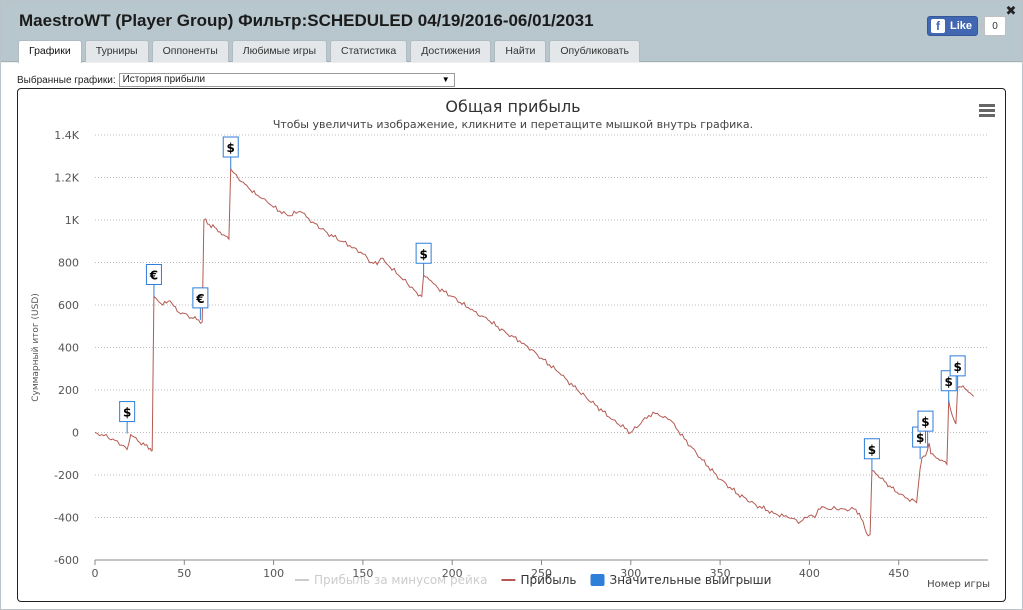 This screenshot has width=1023, height=610. Describe the element at coordinates (50, 51) in the screenshot. I see `tab-charts: Графики` at that location.